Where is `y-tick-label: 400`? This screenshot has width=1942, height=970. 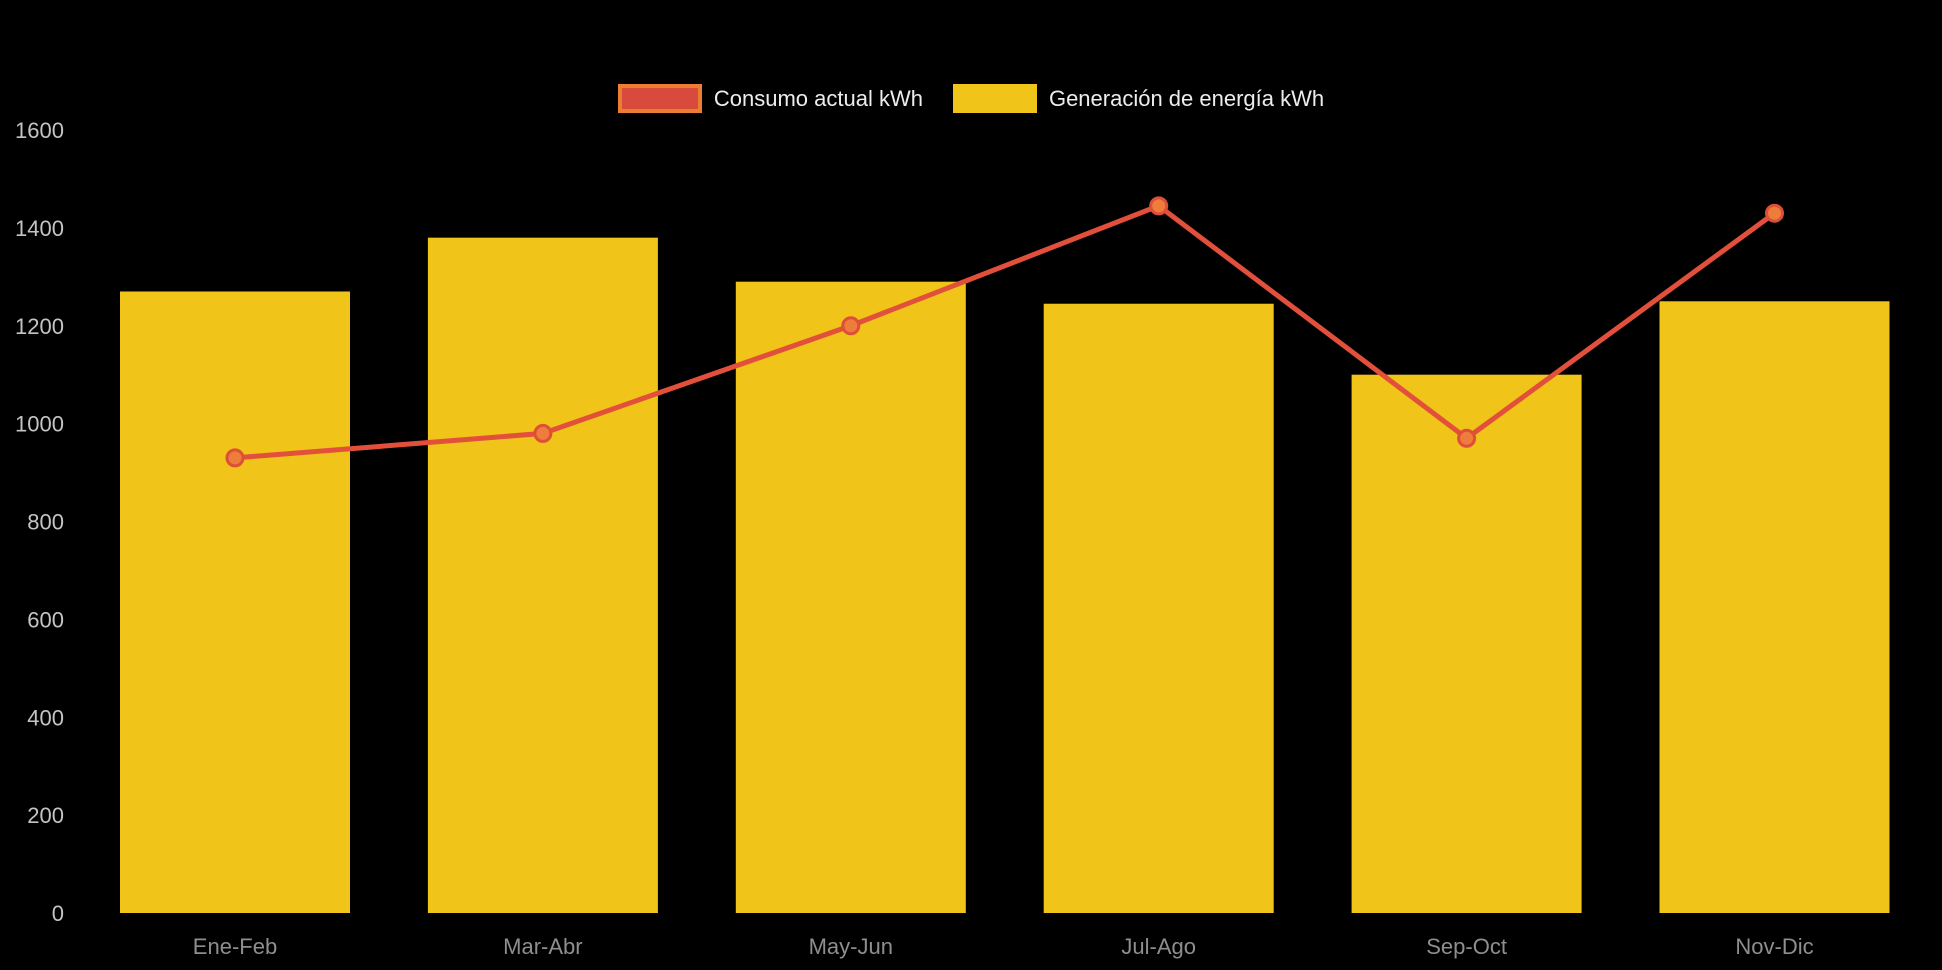
y-tick-label: 400 is located at coordinates (45, 717).